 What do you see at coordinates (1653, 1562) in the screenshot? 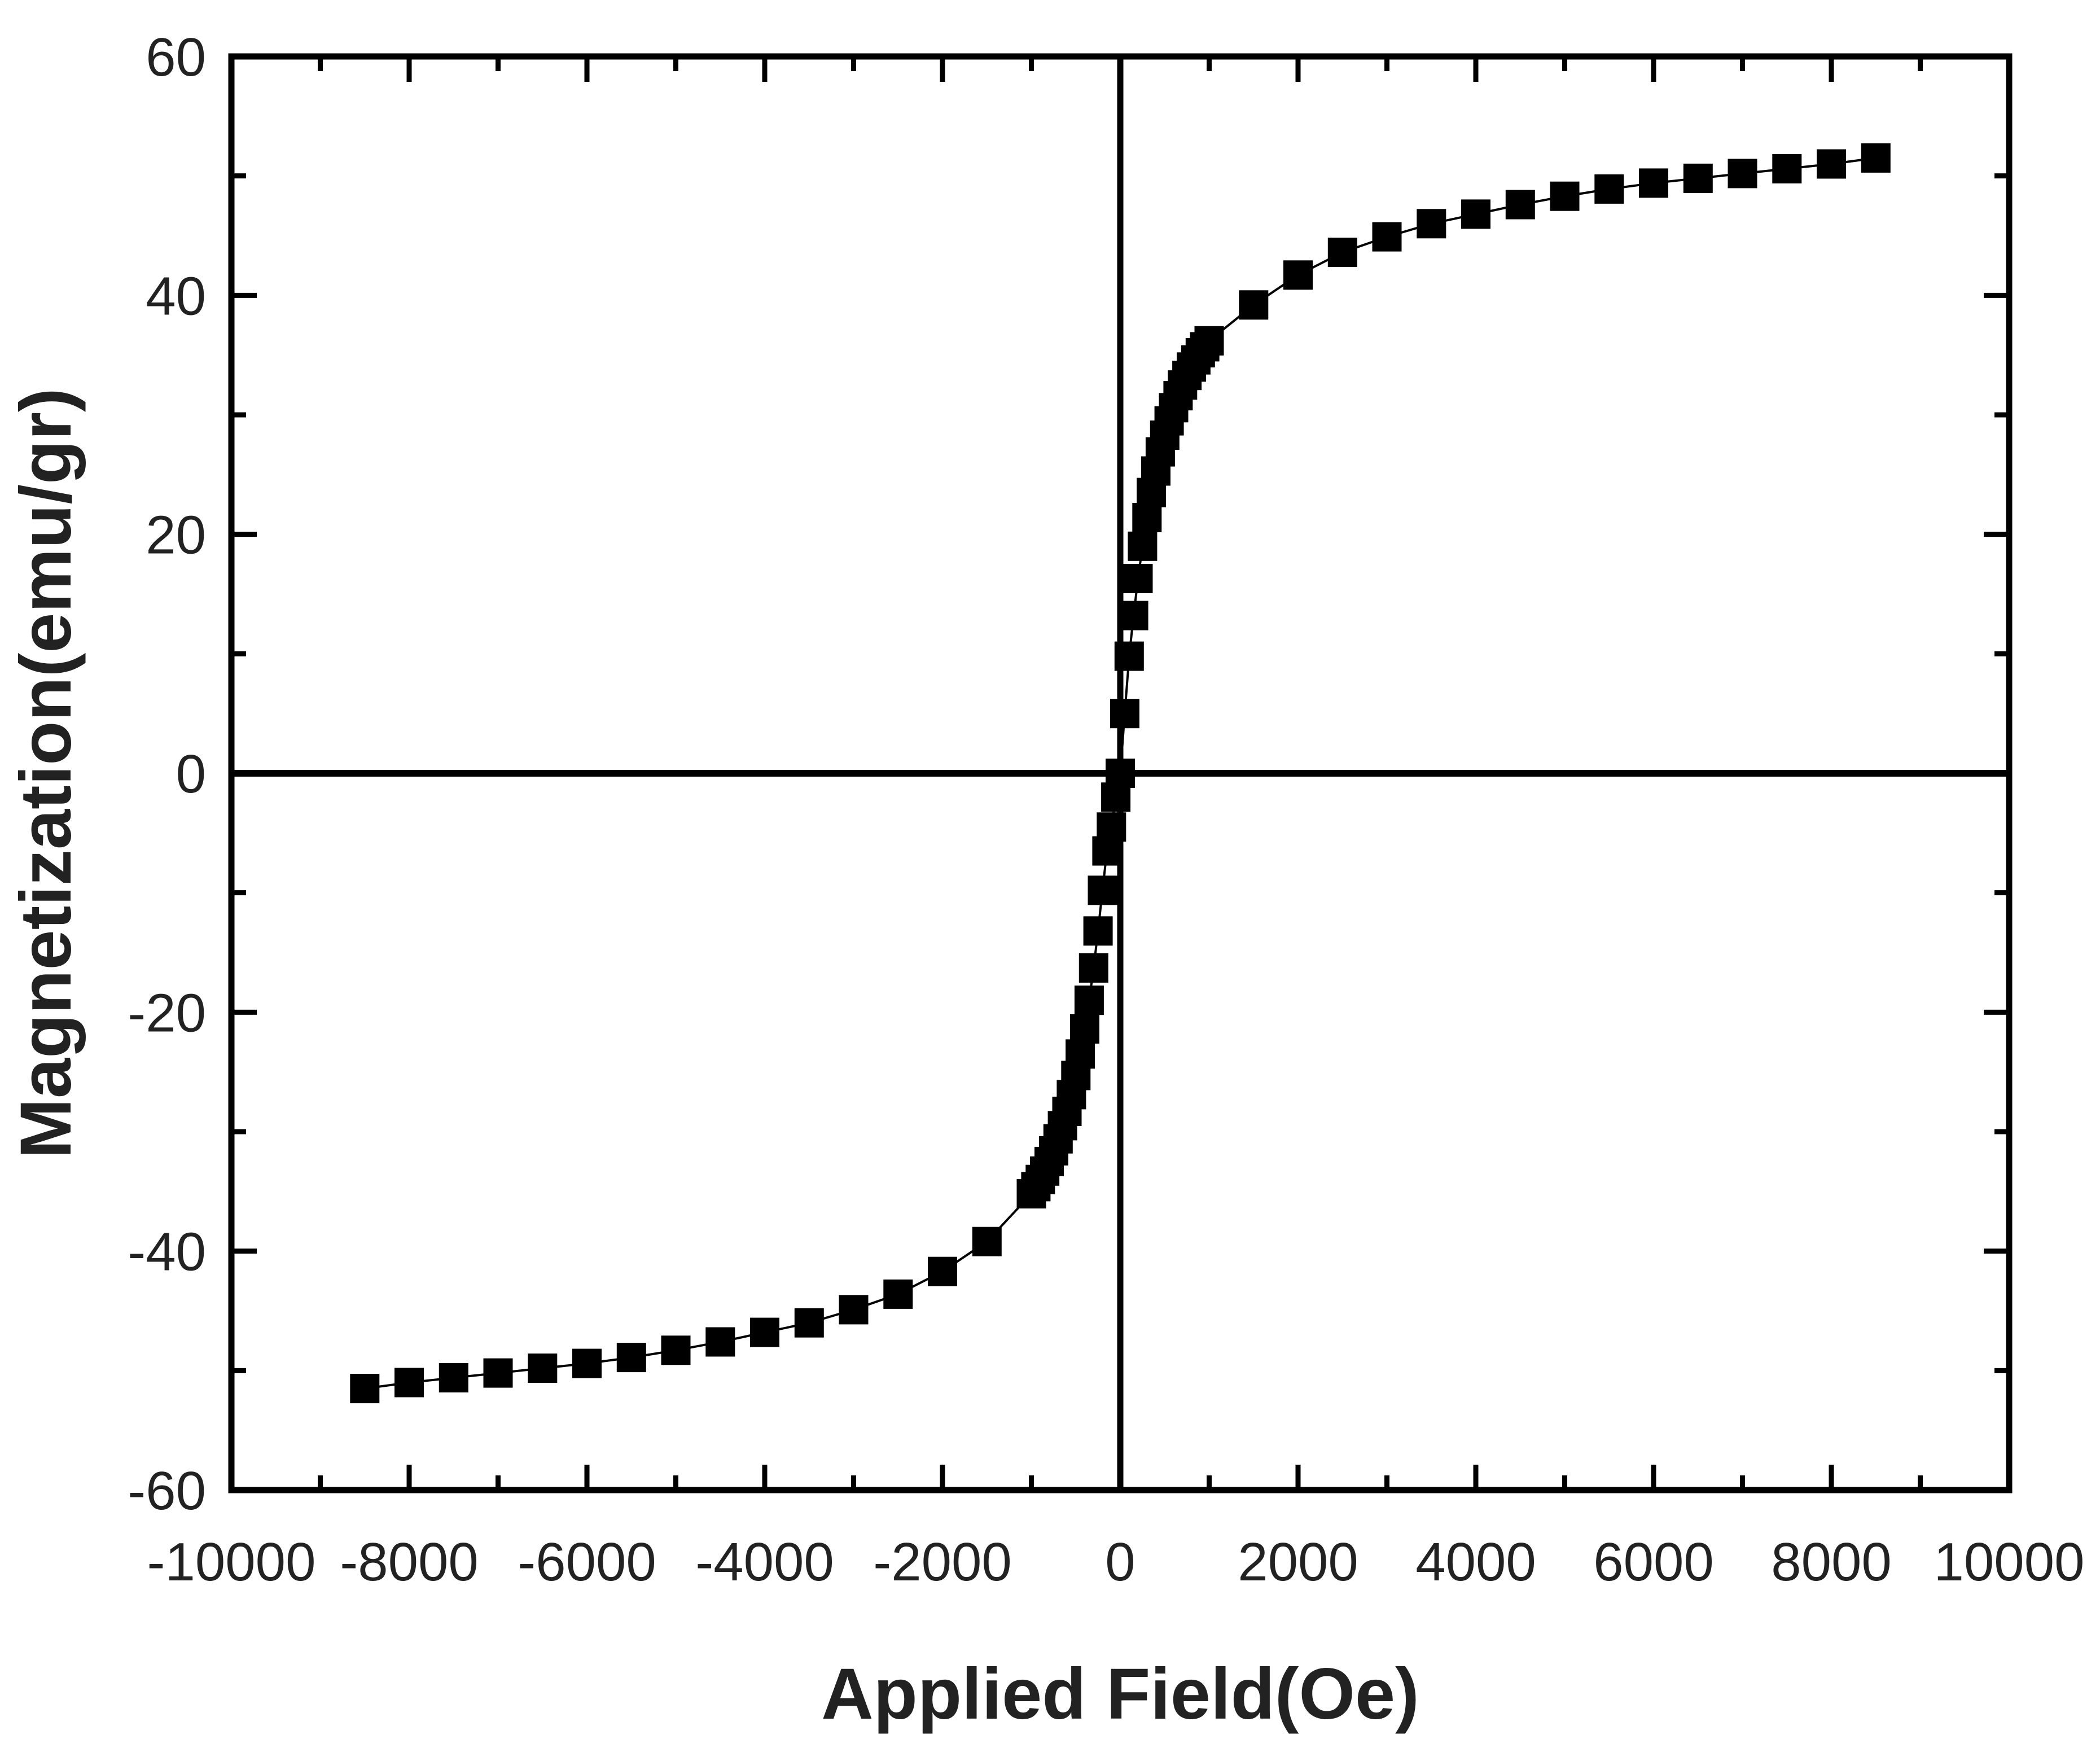
I see `x-tick-label: 6000` at bounding box center [1653, 1562].